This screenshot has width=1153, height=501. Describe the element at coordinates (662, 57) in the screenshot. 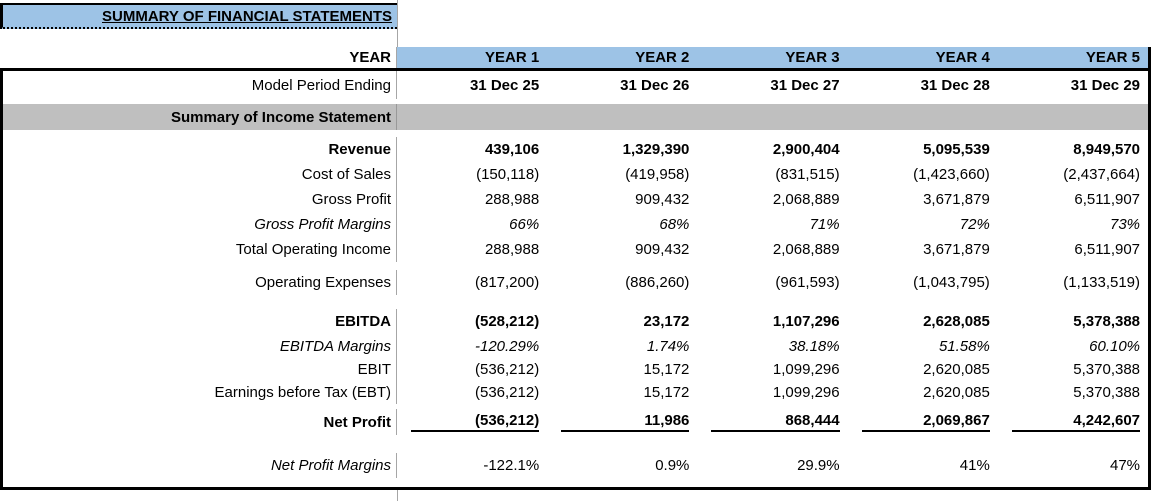

I see `year-column-header: YEAR 2` at that location.